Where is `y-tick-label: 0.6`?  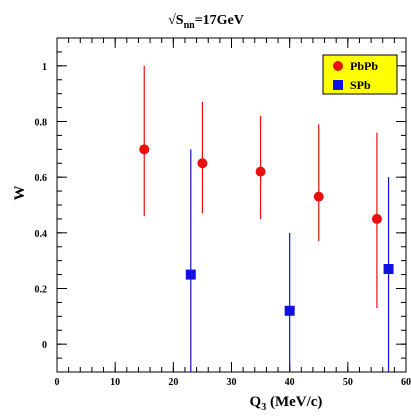
y-tick-label: 0.6 is located at coordinates (41, 178).